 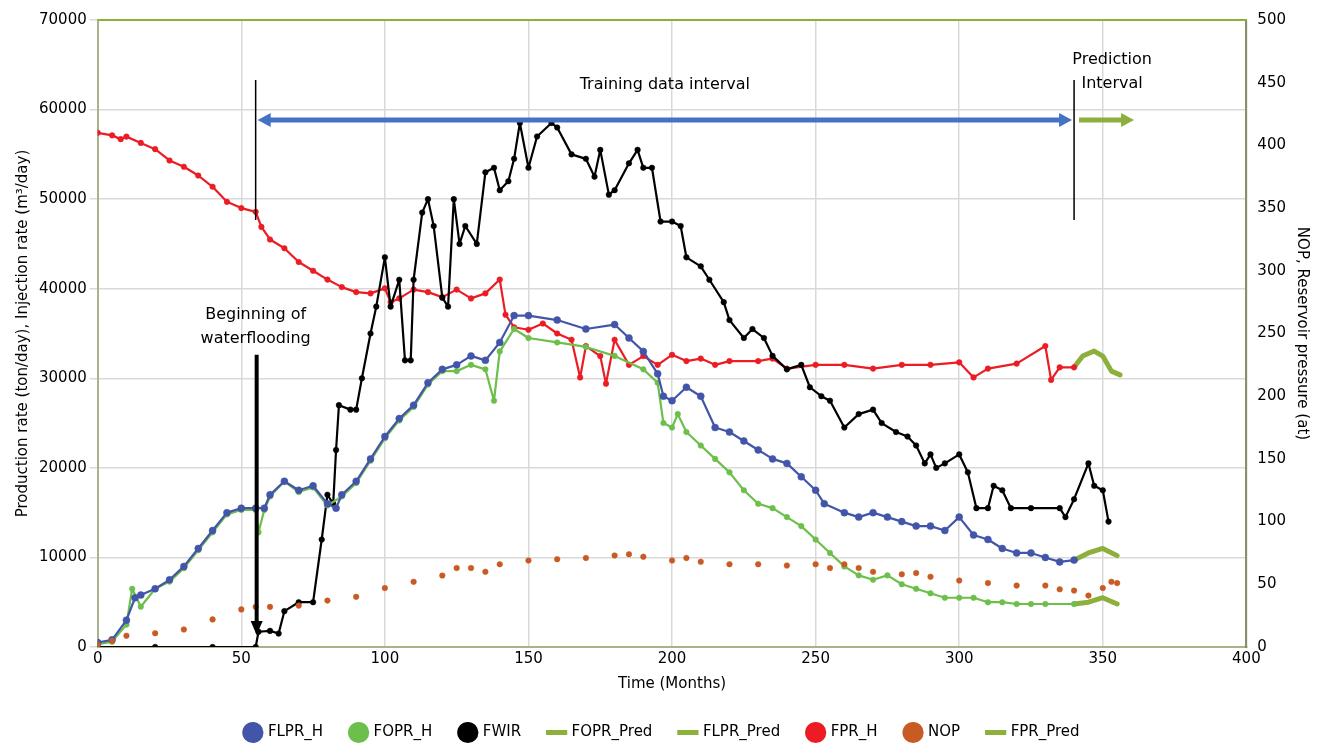 I want to click on y-tick-label: 30000, so click(x=63, y=377).